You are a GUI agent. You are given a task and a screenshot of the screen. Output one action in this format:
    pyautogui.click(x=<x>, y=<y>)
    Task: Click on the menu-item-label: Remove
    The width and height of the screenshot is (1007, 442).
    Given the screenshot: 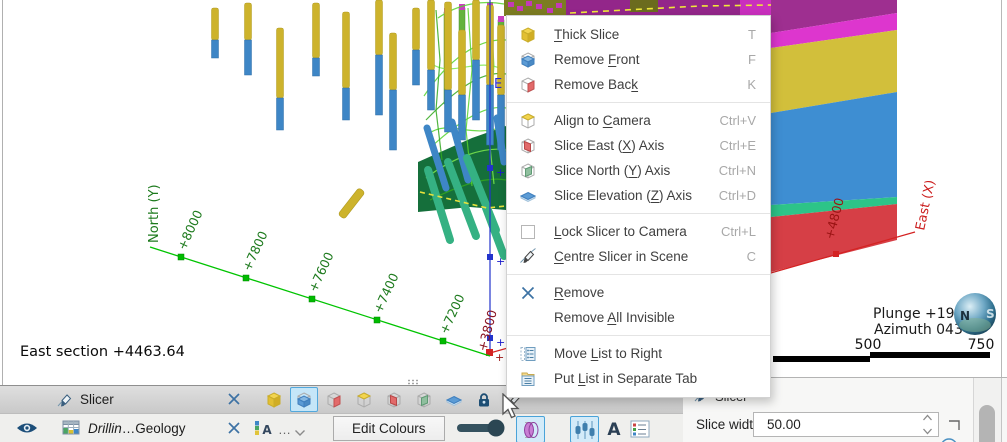 What is the action you would take?
    pyautogui.click(x=579, y=292)
    